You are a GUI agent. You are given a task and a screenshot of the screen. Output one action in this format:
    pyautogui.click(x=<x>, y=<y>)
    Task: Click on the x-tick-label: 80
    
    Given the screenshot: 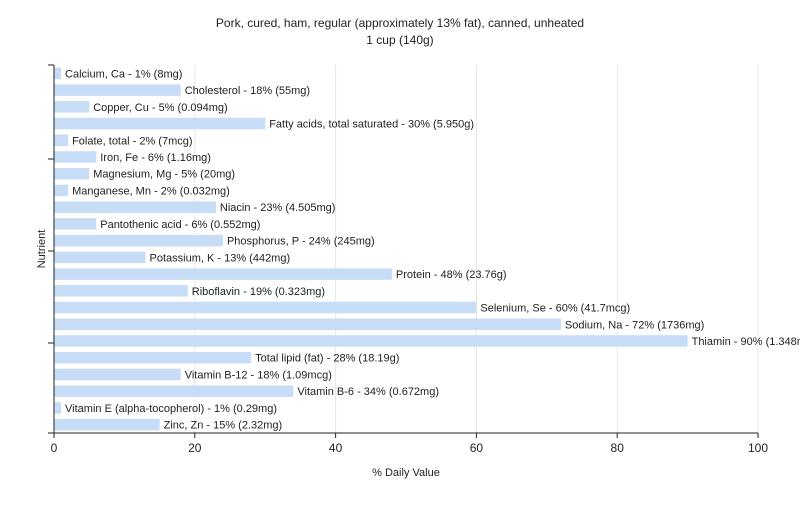 What is the action you would take?
    pyautogui.click(x=618, y=448)
    